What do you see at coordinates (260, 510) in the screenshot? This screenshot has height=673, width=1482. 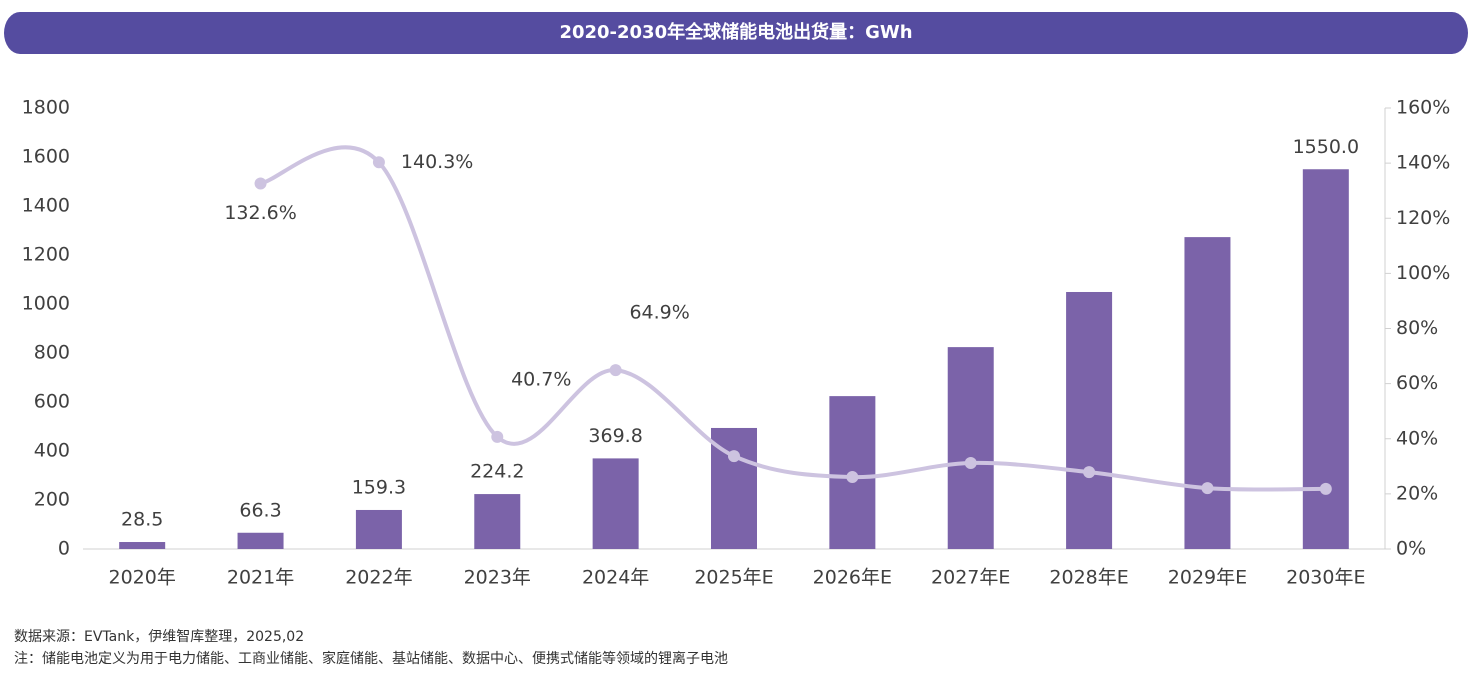 I see `bar-value-label: 66.3` at bounding box center [260, 510].